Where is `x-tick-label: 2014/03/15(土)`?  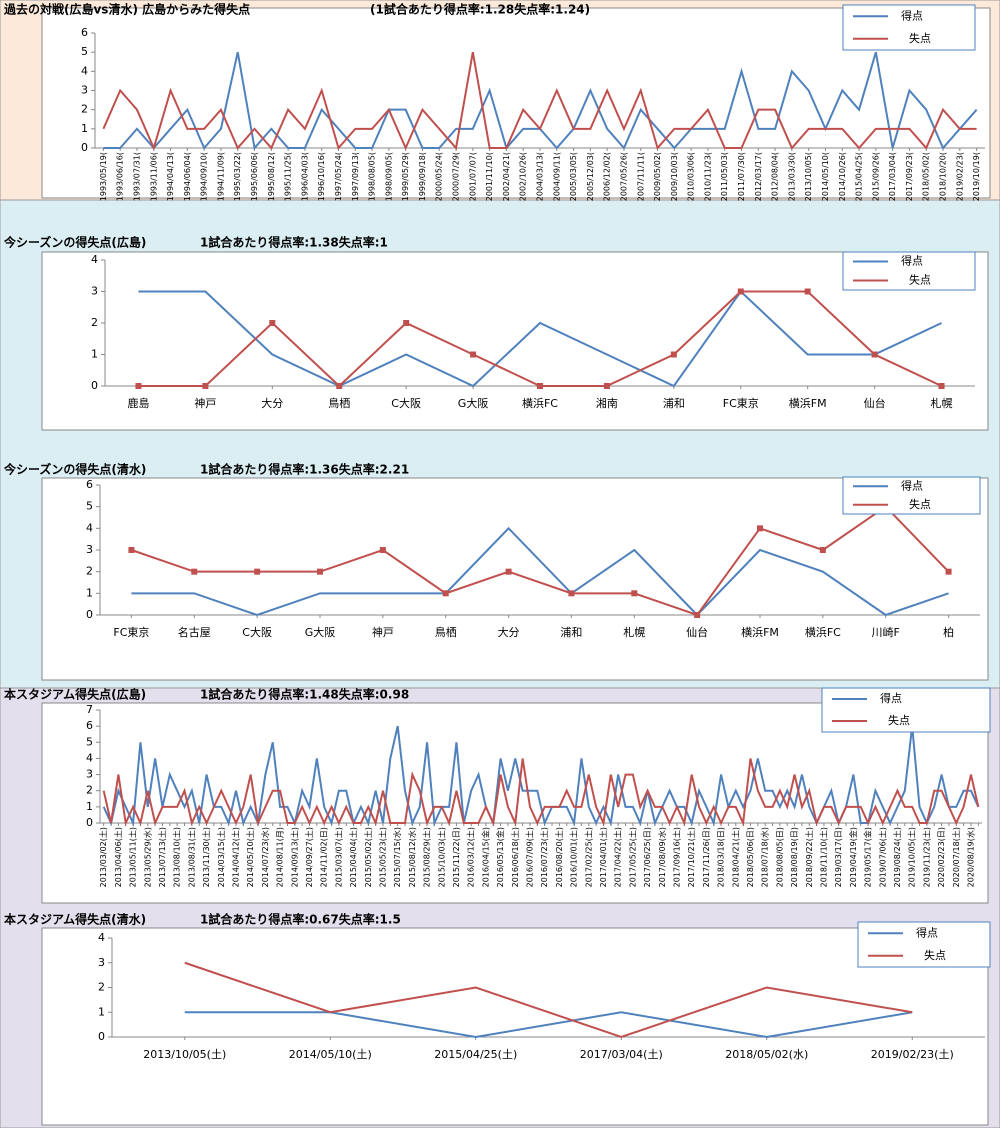 x-tick-label: 2014/03/15(土) is located at coordinates (221, 857).